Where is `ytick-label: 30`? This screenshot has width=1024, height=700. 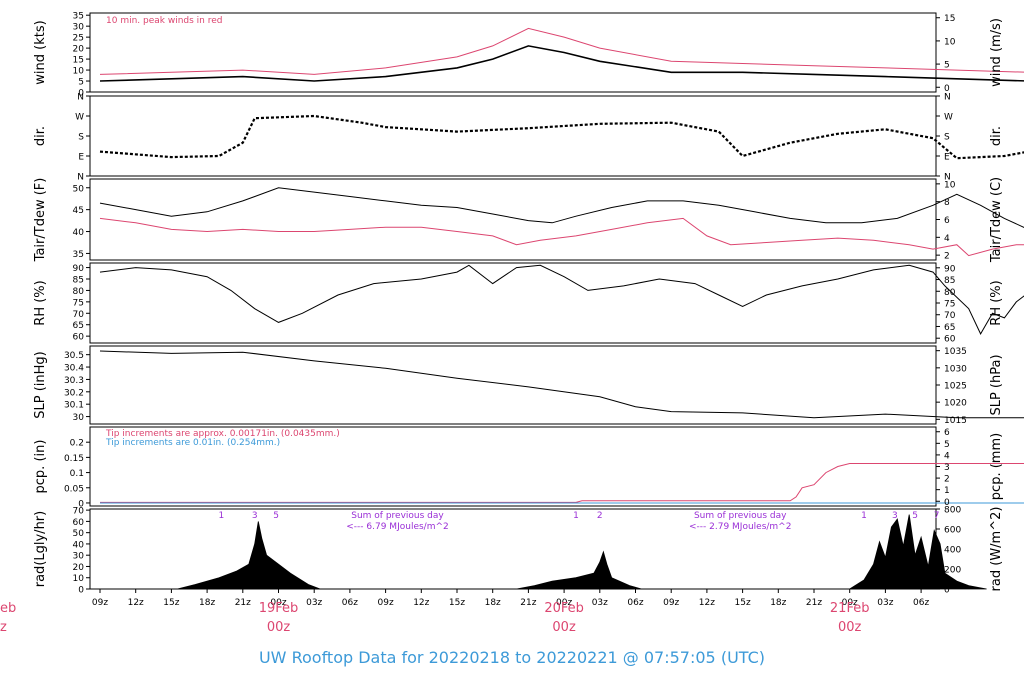 ytick-label: 30 is located at coordinates (79, 557).